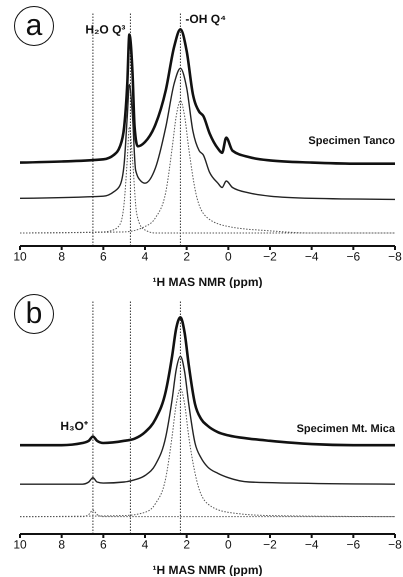 This screenshot has width=403, height=577. I want to click on annotation: -OH Q⁴, so click(205, 19).